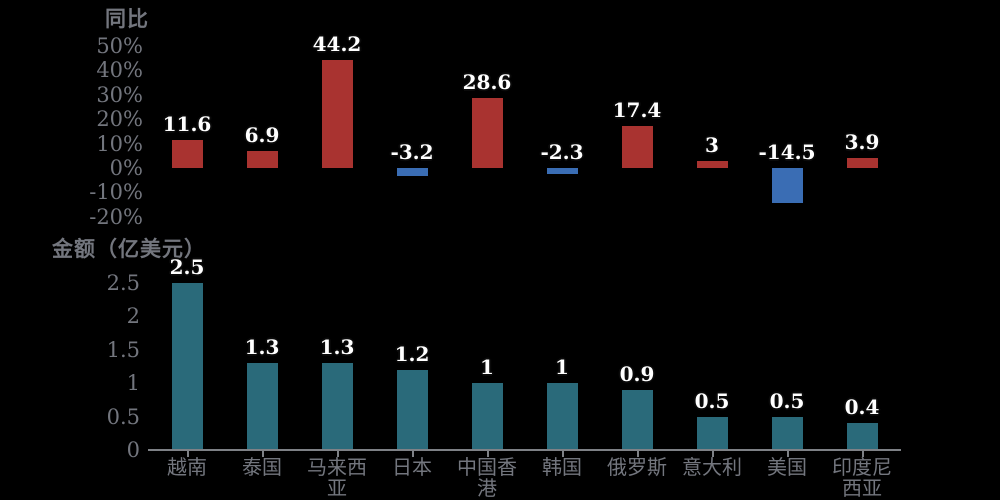 The width and height of the screenshot is (1000, 500). Describe the element at coordinates (123, 416) in the screenshot. I see `y-axis-tick-label: 0.5` at that location.